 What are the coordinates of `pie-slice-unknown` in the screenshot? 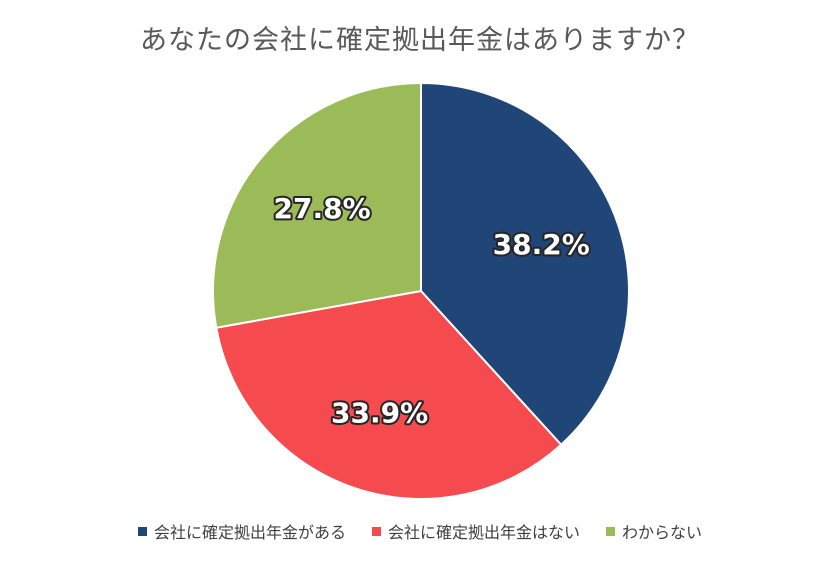 It's located at (317, 205).